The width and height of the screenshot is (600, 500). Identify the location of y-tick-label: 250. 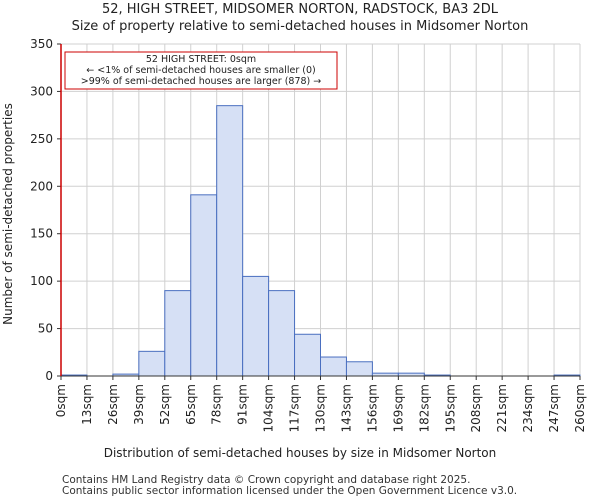
(41, 139).